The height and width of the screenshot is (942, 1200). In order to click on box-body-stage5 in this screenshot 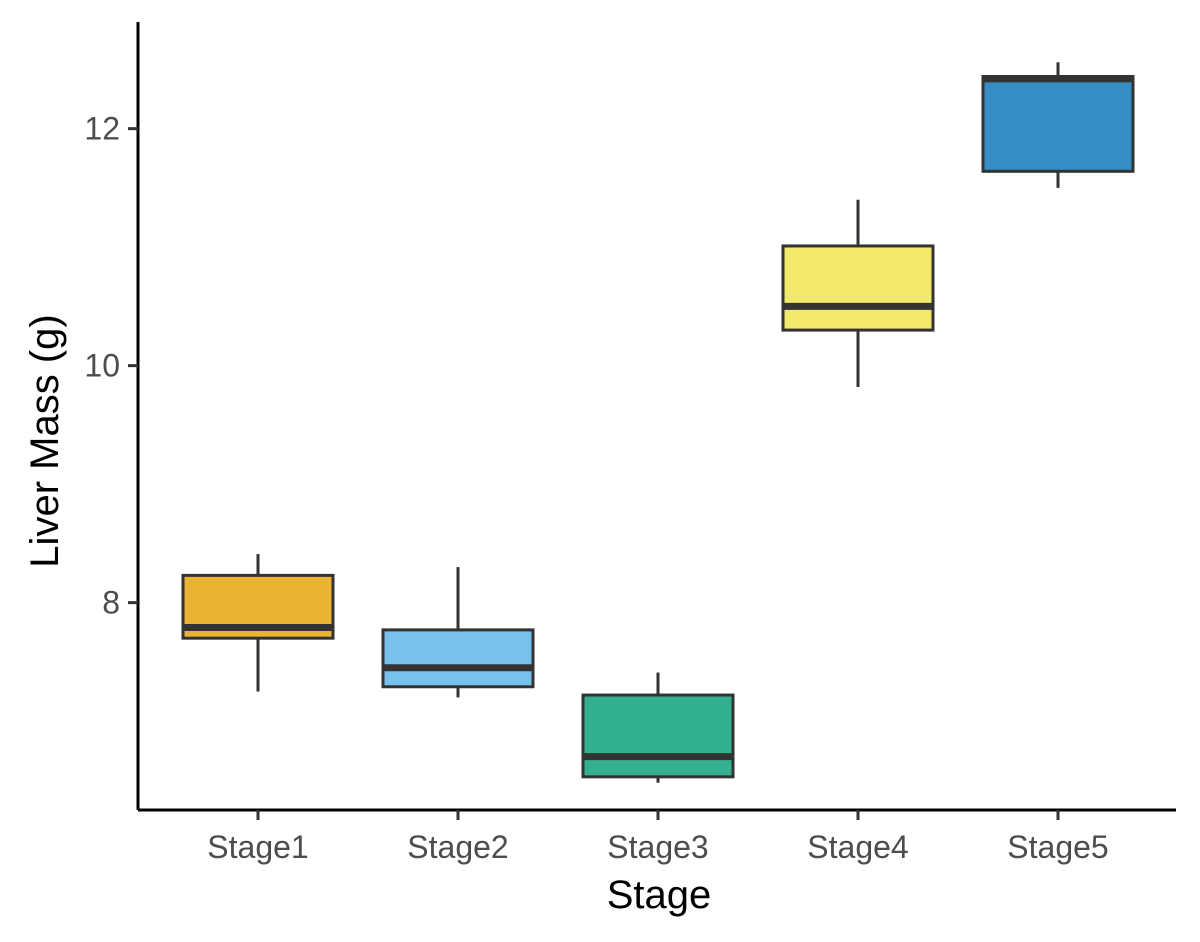, I will do `click(1058, 124)`.